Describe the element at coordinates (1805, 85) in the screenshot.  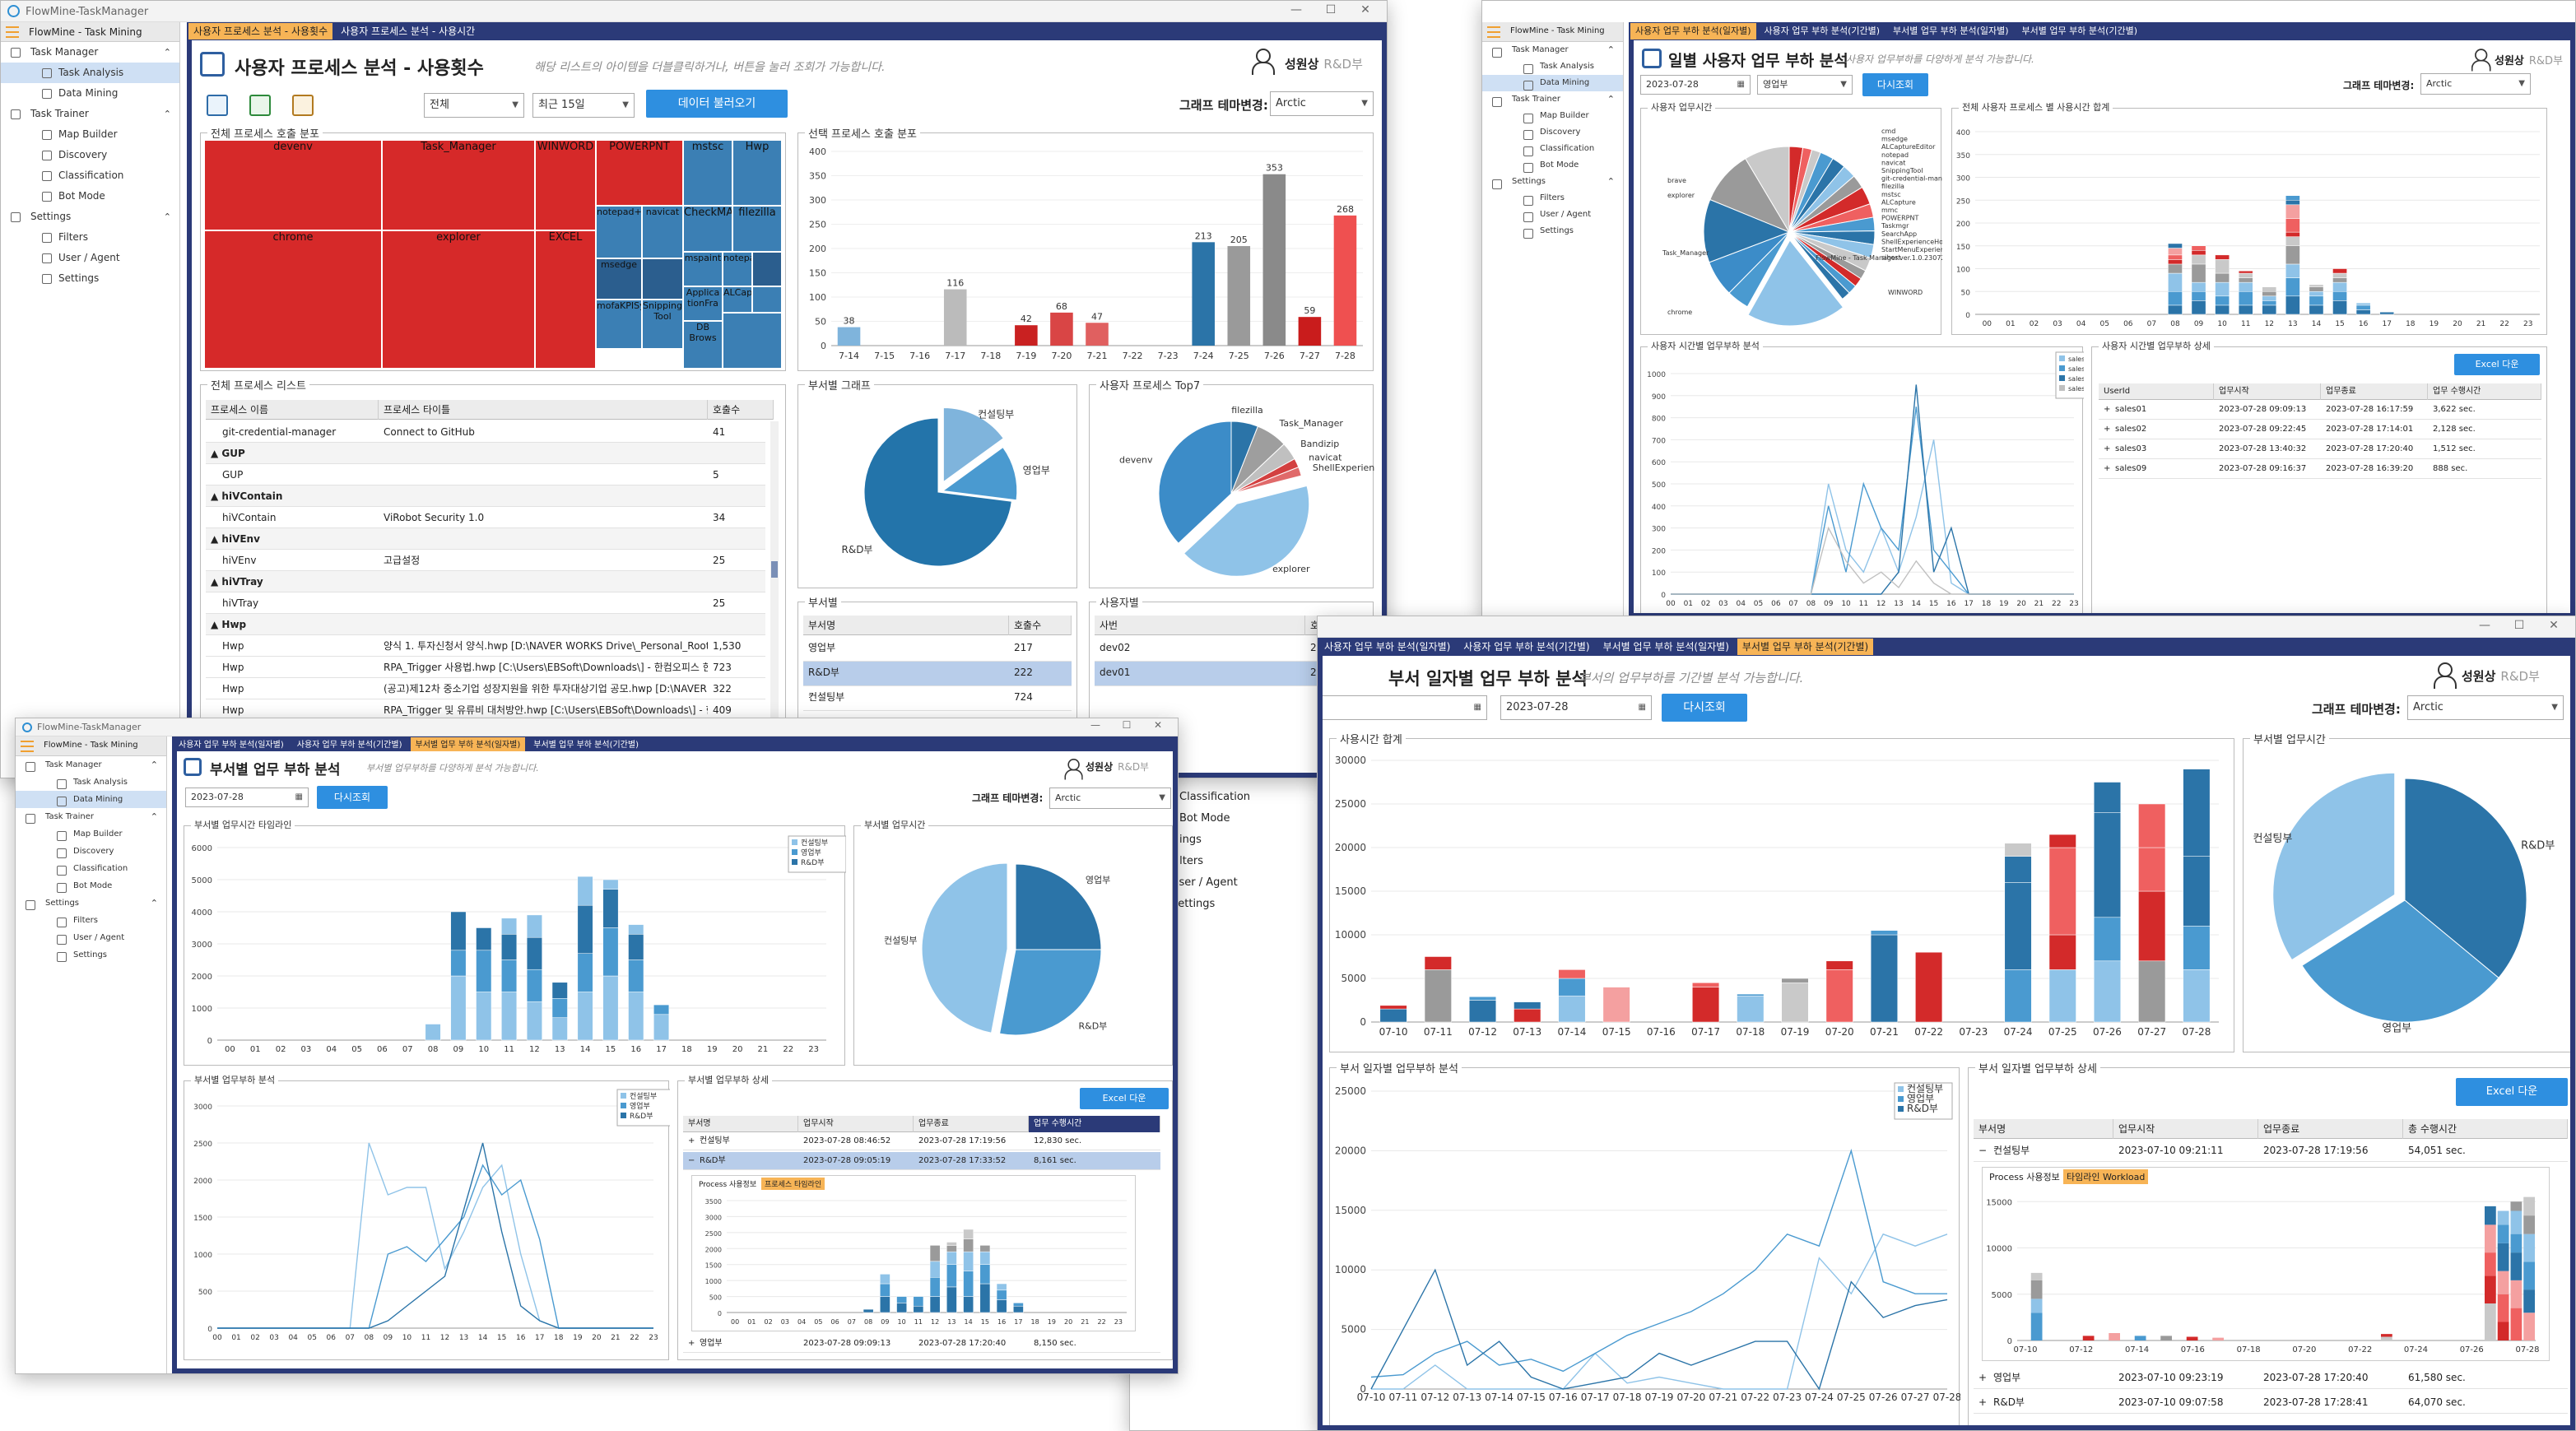
I see `dept-select: 영업부 ▼` at that location.